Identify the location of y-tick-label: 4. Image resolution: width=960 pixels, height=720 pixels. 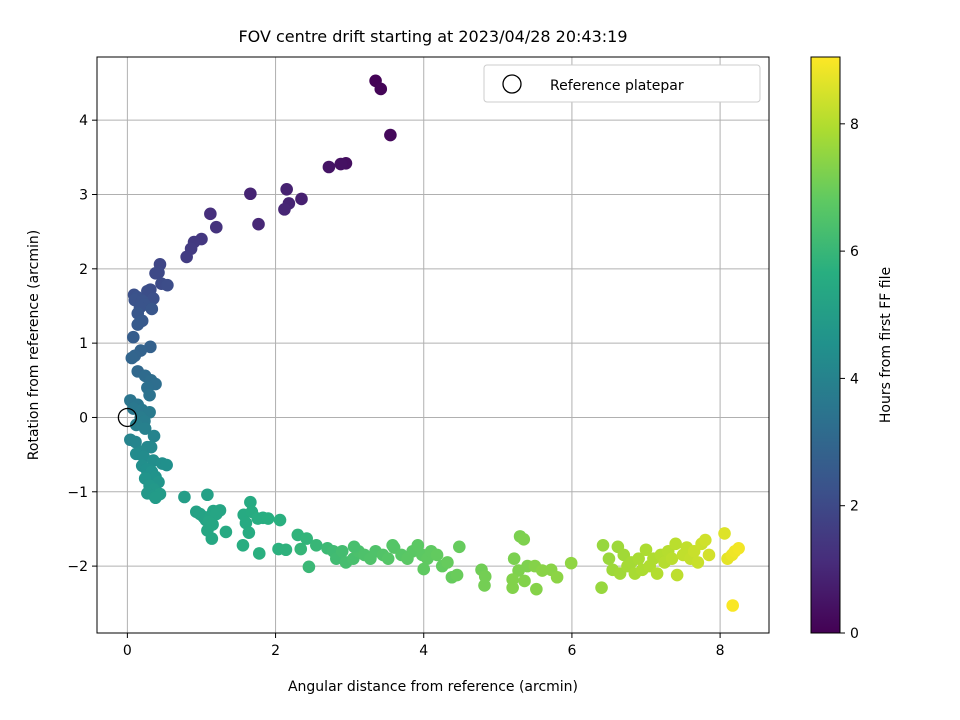
(83, 121).